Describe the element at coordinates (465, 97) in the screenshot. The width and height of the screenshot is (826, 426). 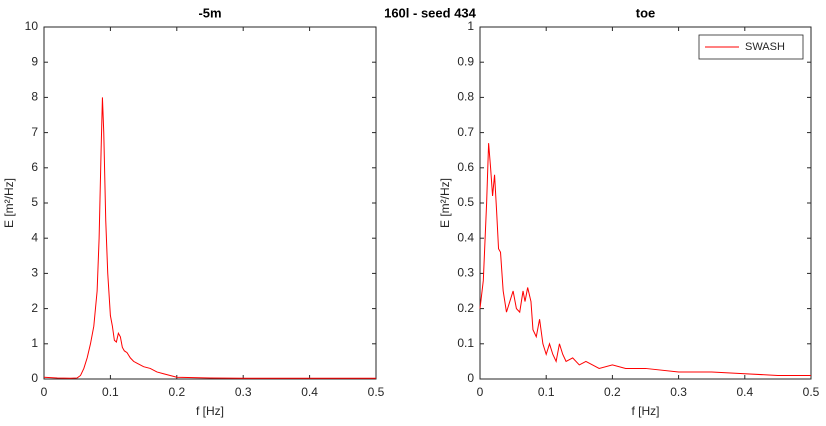
I see `y-tick-label: 0.8` at that location.